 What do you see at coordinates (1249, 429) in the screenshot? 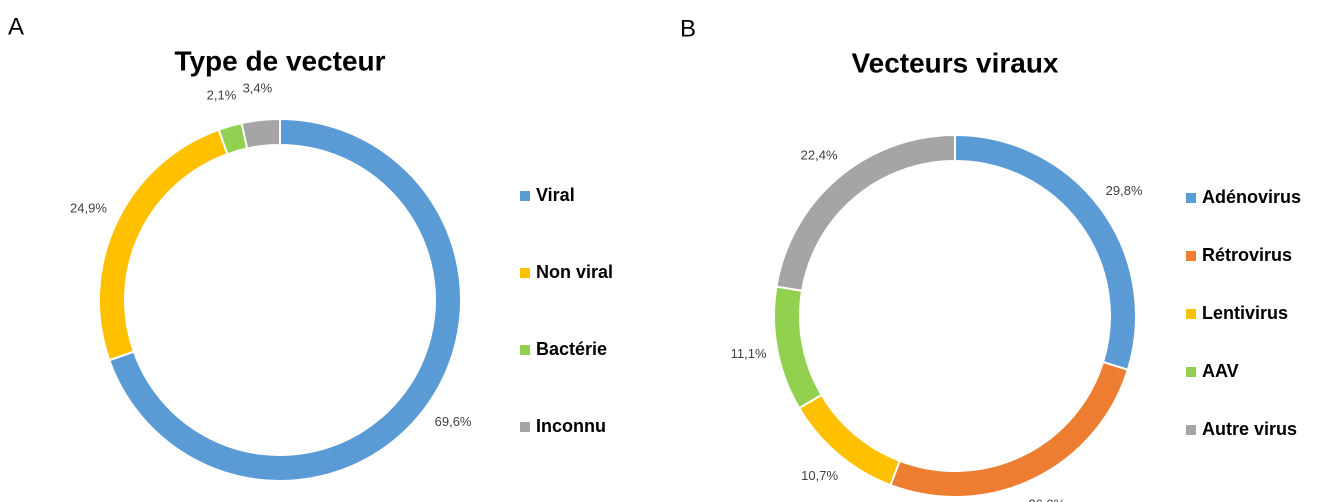
I see `legend-label: Autre virus` at bounding box center [1249, 429].